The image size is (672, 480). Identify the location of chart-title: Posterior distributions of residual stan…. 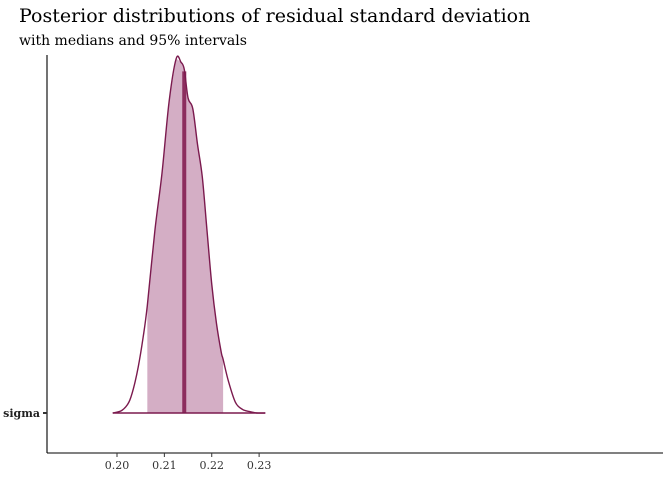
(274, 16).